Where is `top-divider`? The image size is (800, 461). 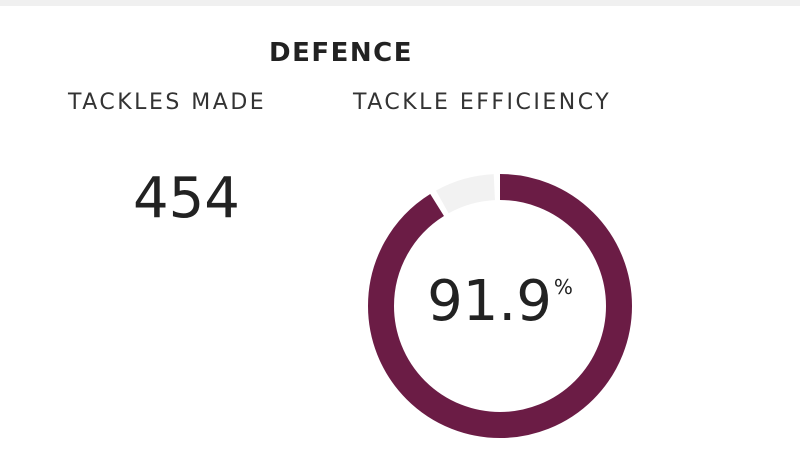
top-divider is located at coordinates (400, 3).